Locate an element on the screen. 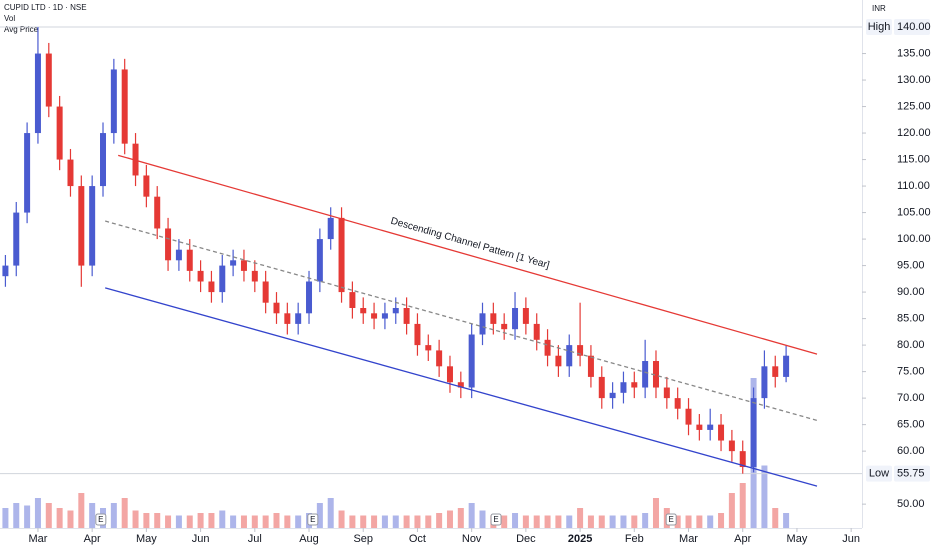 The height and width of the screenshot is (550, 932). y-tick-label: 60.00 is located at coordinates (911, 451).